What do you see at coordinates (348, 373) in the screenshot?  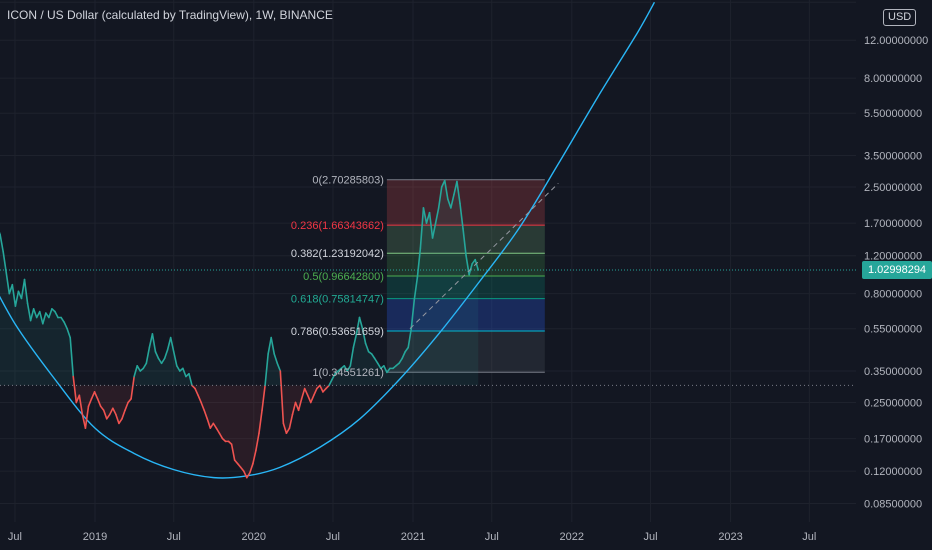 I see `fib-level-label: 1(0.34551261)` at bounding box center [348, 373].